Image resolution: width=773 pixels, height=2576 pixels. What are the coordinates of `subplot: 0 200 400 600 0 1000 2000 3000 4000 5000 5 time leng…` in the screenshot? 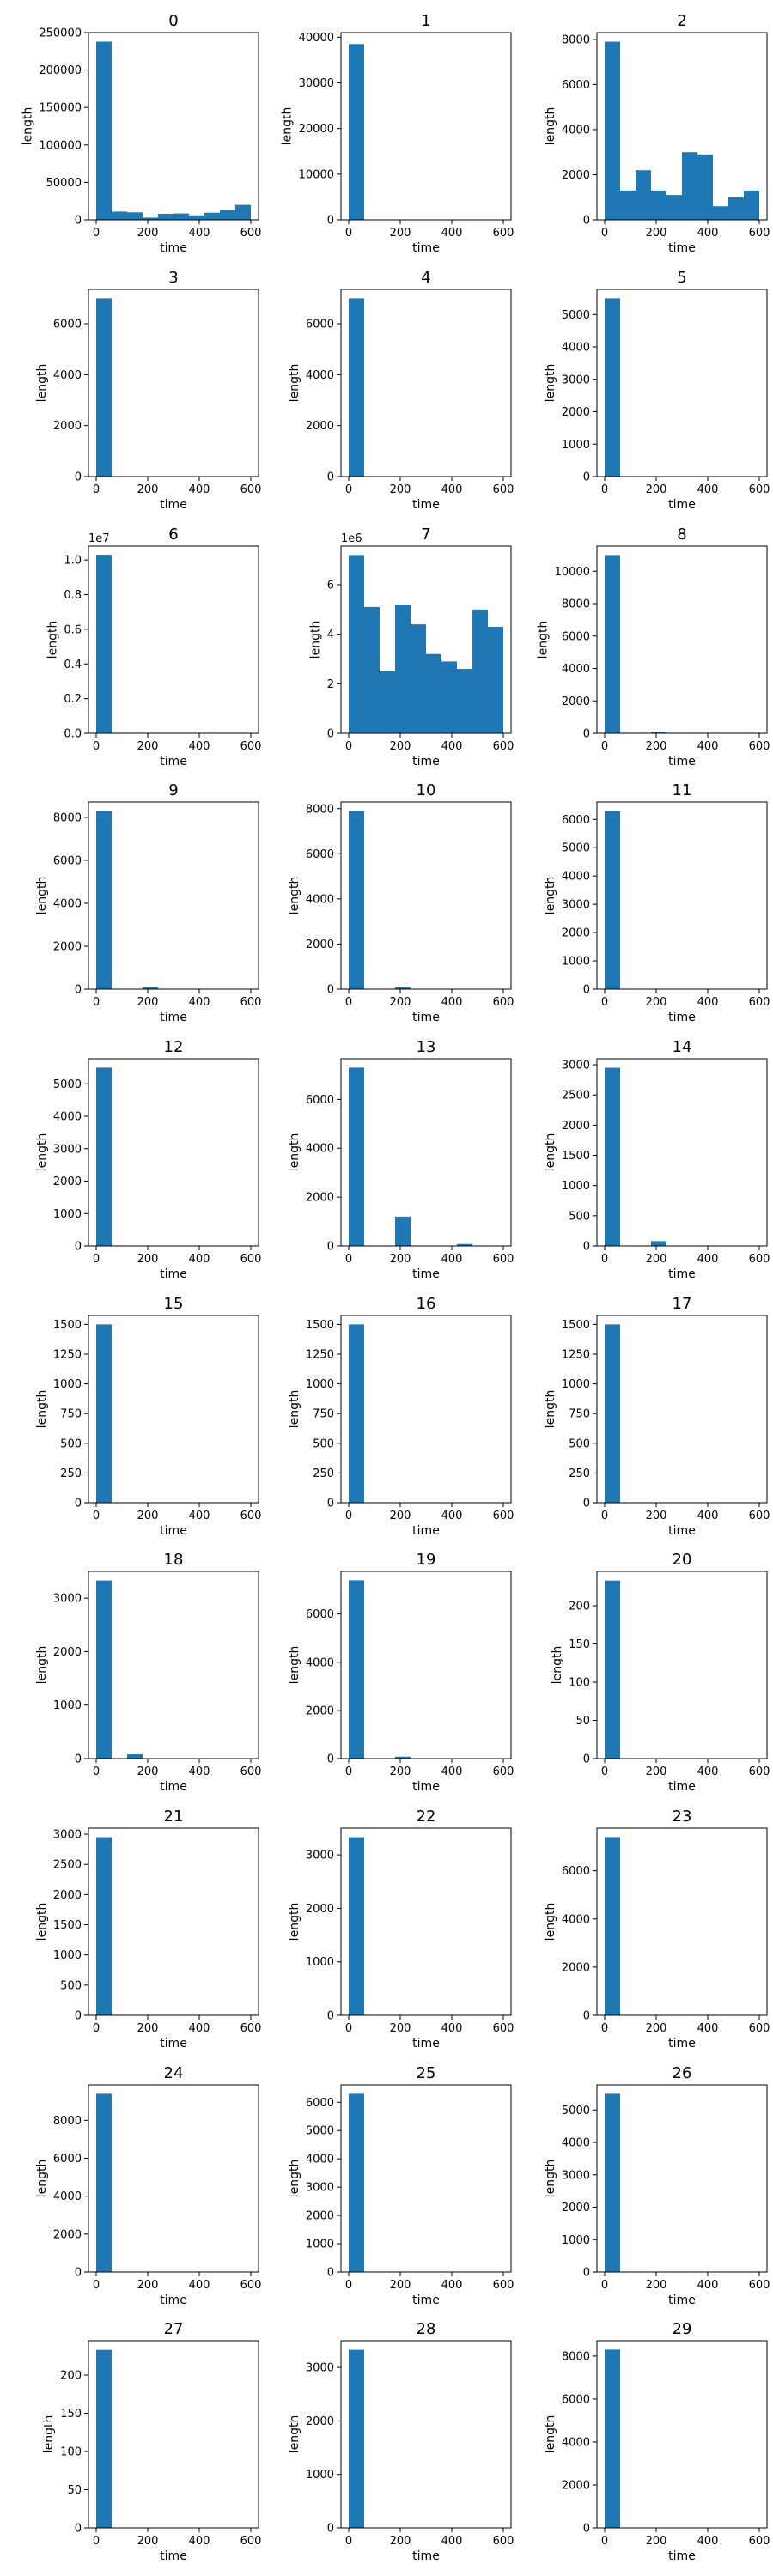 It's located at (657, 390).